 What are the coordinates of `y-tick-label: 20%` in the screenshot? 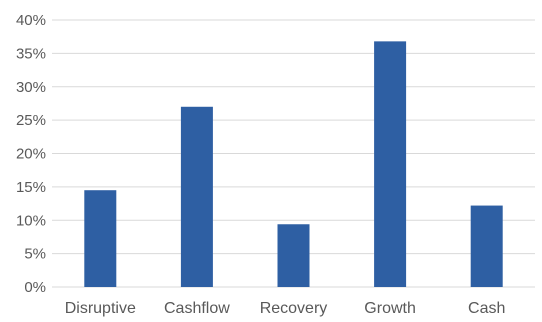 It's located at (31, 154).